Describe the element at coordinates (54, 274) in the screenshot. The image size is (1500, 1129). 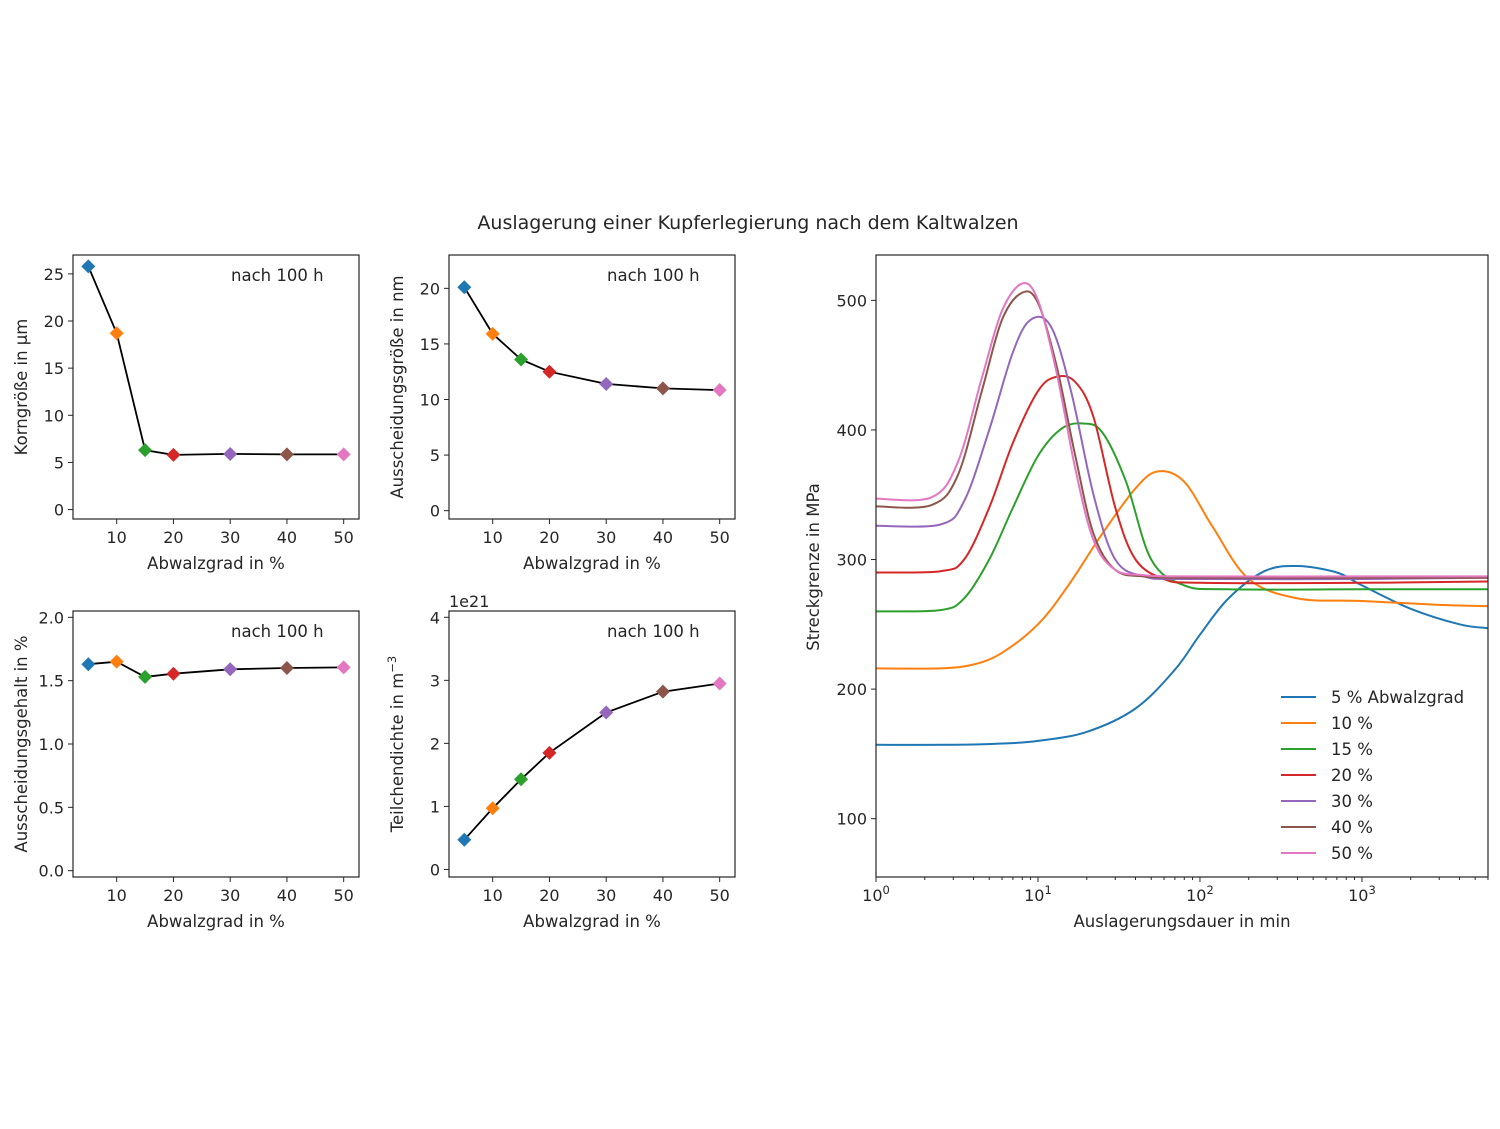
I see `y-tick-label: 25` at that location.